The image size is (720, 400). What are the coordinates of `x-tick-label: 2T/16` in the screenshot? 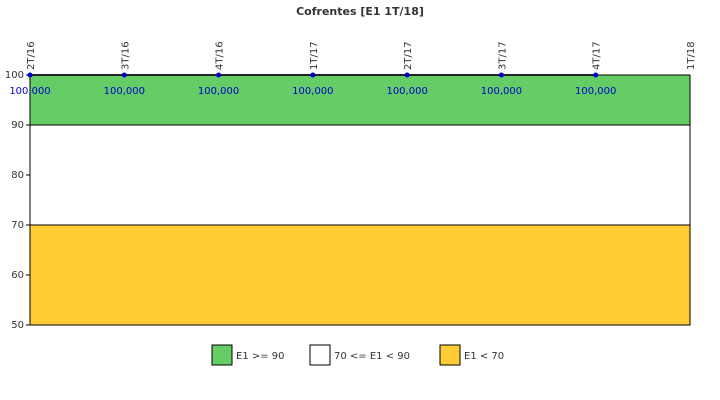 It's located at (31, 55).